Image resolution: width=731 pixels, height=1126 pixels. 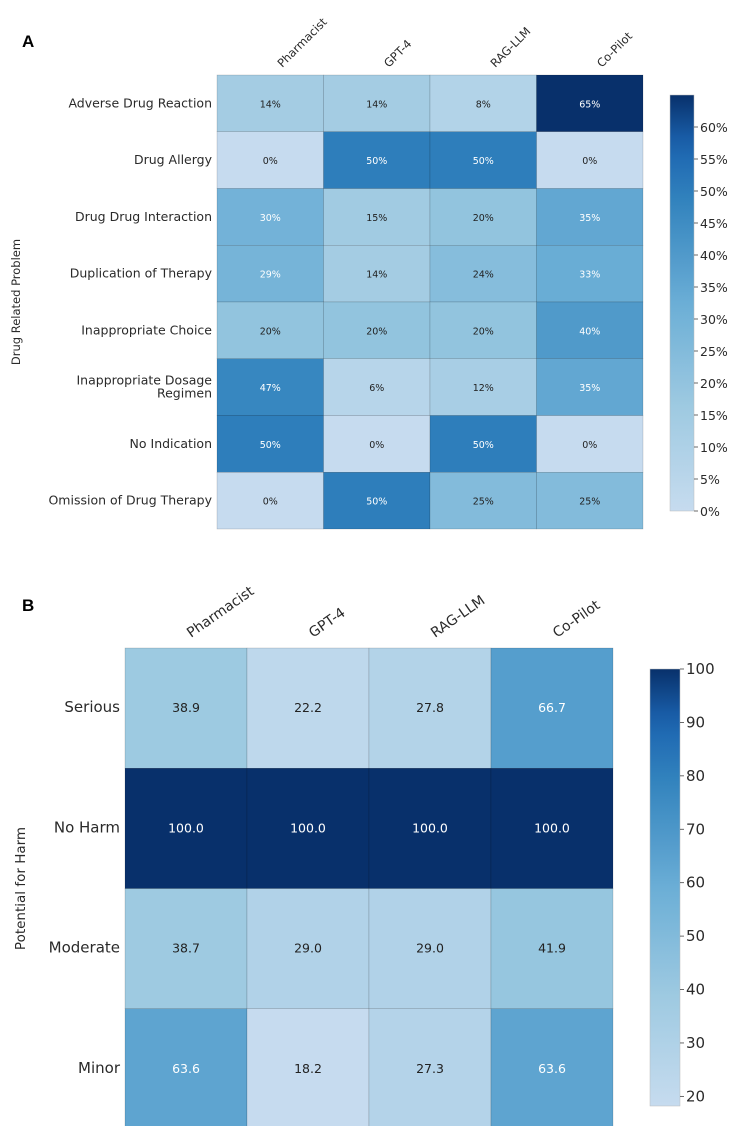 I want to click on panel-a-colorbar-tick-label: 45%, so click(x=714, y=223).